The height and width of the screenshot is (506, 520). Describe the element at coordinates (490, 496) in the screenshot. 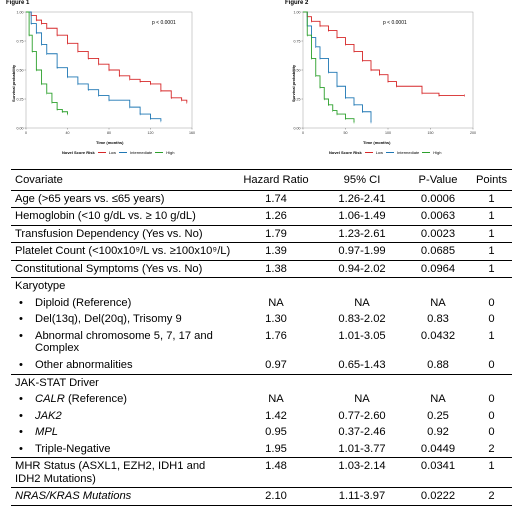

I see `points-cell: 2` at that location.